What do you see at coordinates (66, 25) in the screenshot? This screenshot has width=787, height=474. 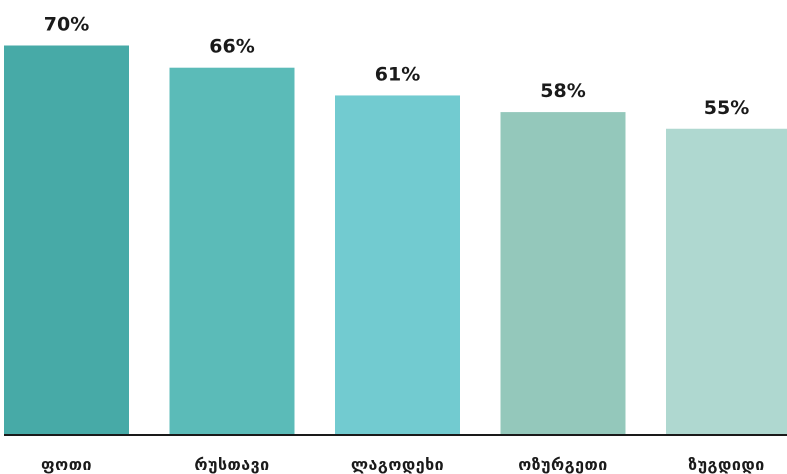 I see `bar-value-label: 70%` at bounding box center [66, 25].